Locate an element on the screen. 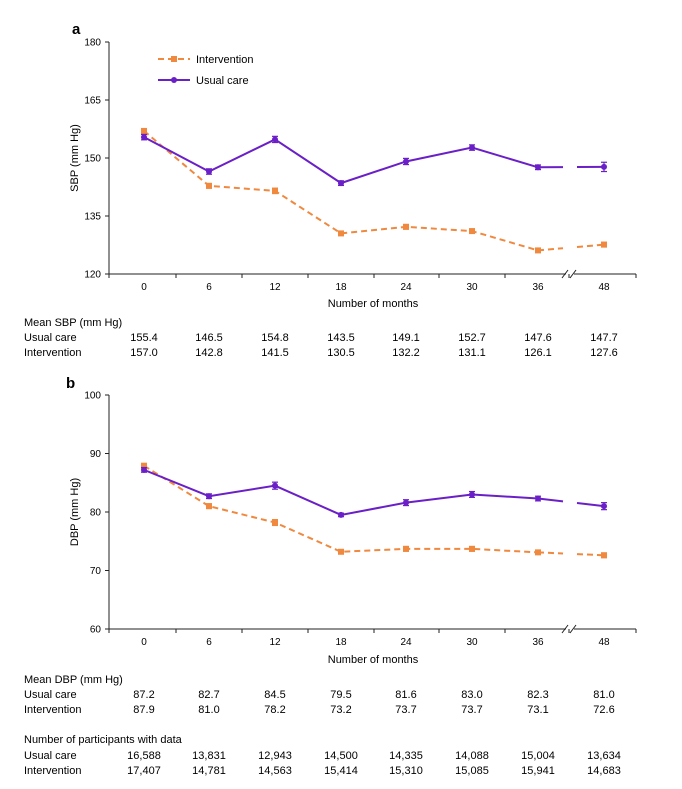 The image size is (682, 789). legend-intervention-marker is located at coordinates (174, 59).